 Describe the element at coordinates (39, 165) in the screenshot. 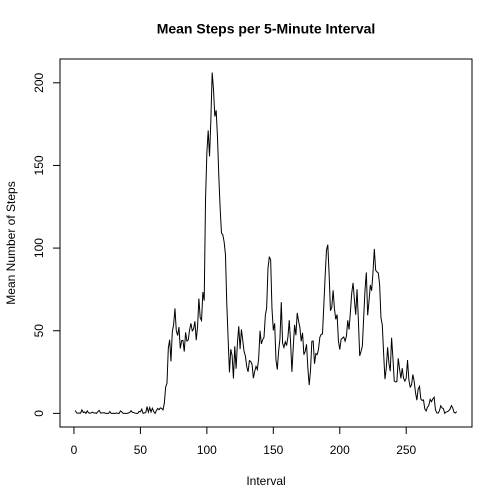

I see `y-tick-label: 150` at that location.